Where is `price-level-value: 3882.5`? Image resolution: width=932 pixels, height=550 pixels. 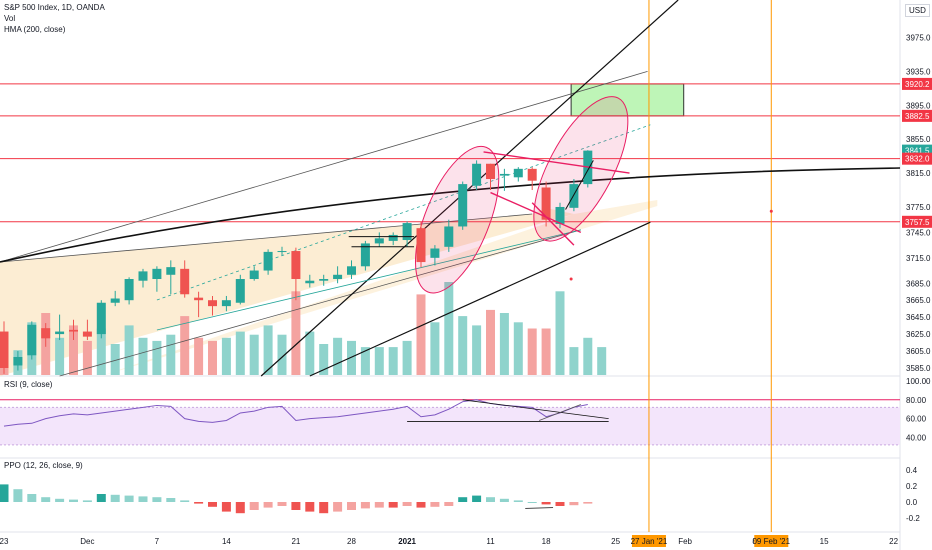
price-level-value: 3882.5 is located at coordinates (917, 116).